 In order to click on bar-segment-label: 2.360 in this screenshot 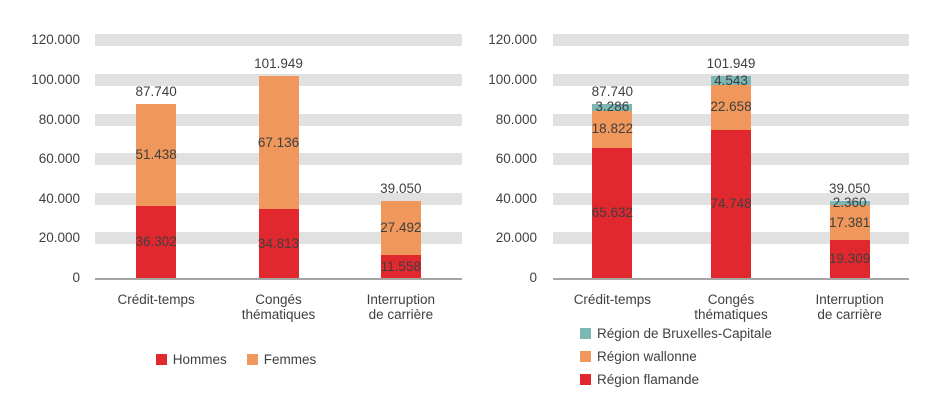, I will do `click(849, 202)`.